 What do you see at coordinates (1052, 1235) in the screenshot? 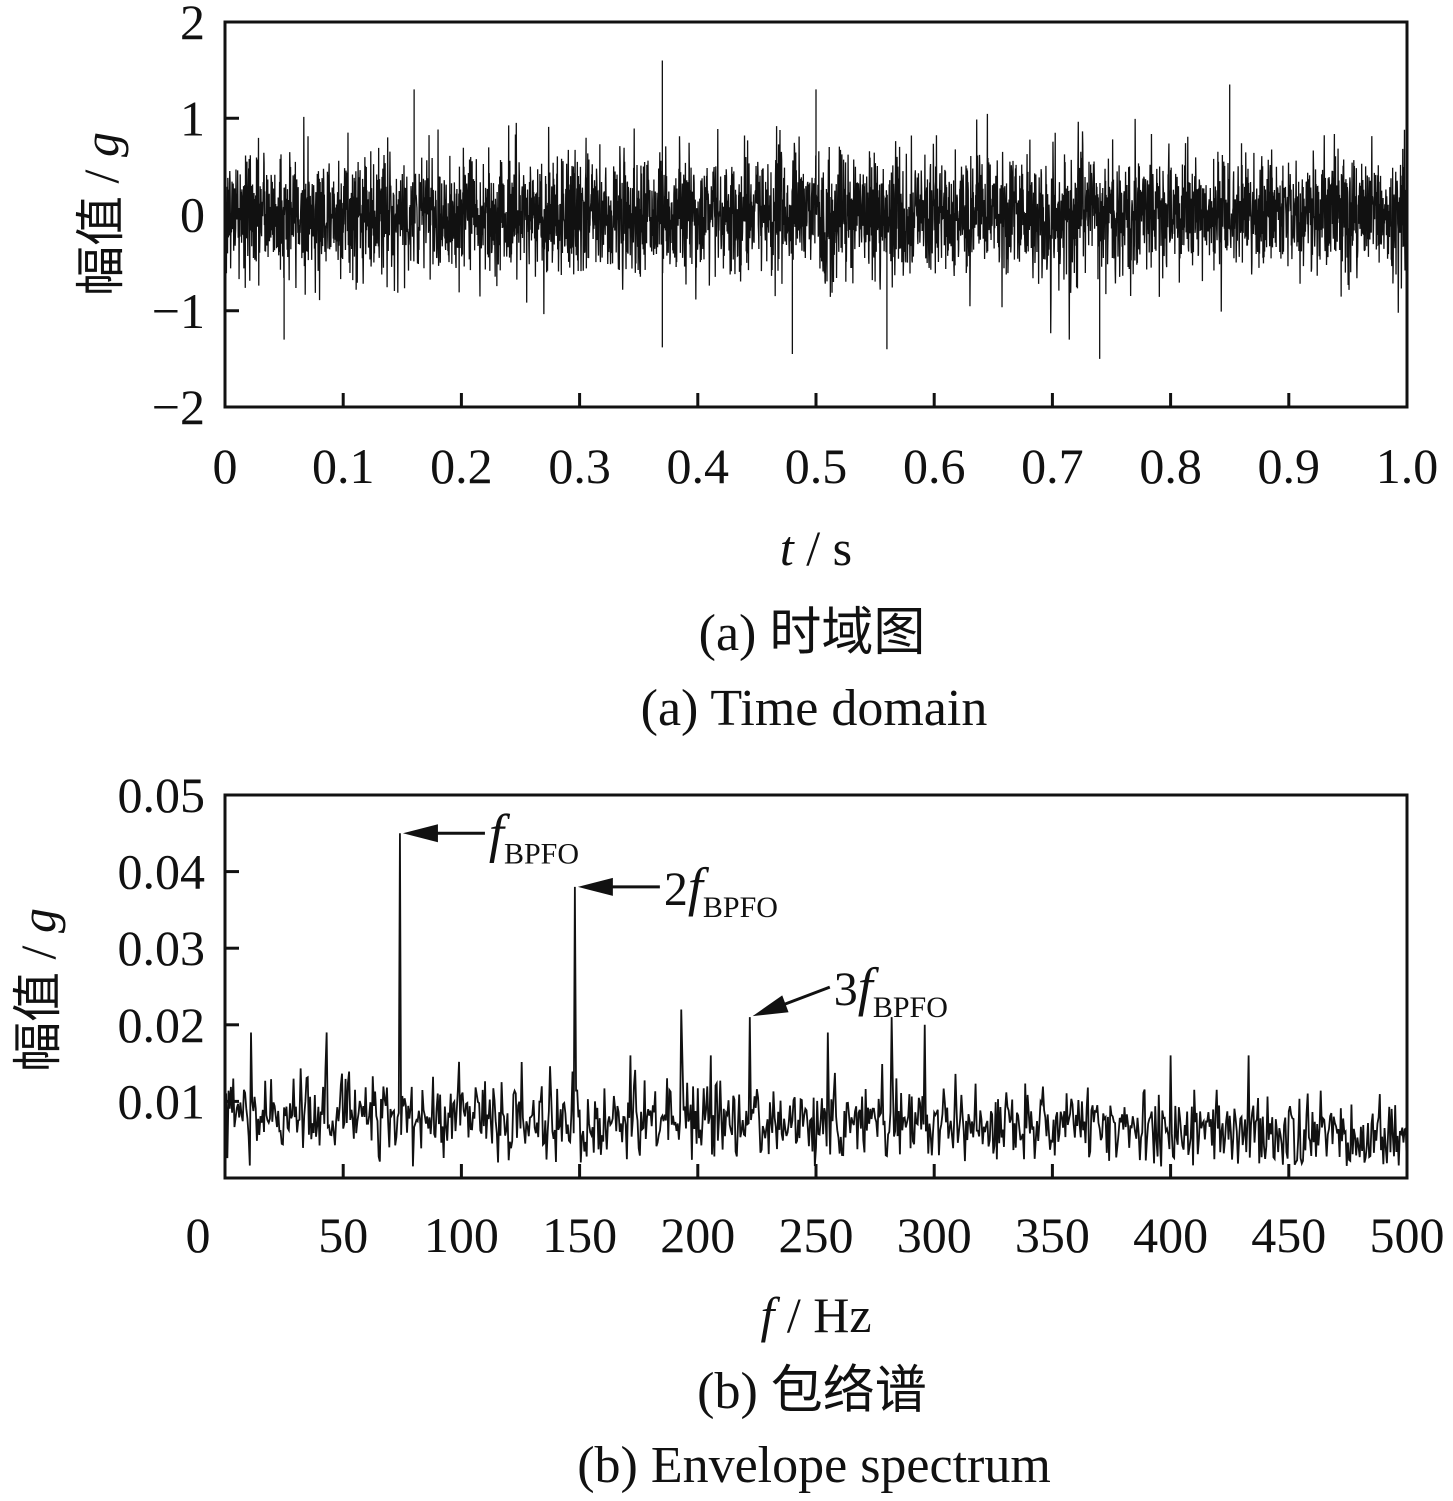
I see `x-tick-label: 350` at bounding box center [1052, 1235].